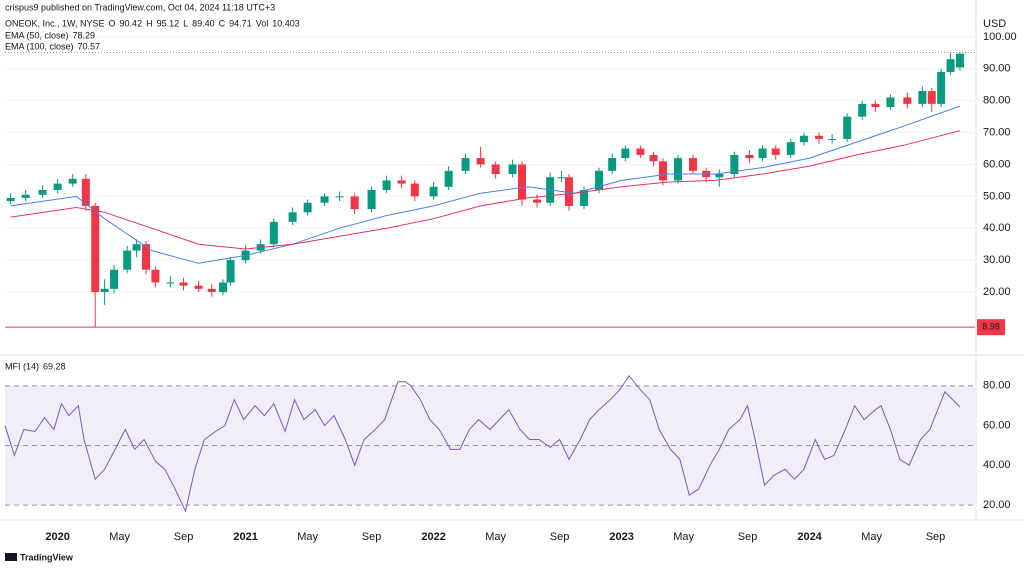 The width and height of the screenshot is (1024, 568). I want to click on x-tick-label: 2024, so click(809, 537).